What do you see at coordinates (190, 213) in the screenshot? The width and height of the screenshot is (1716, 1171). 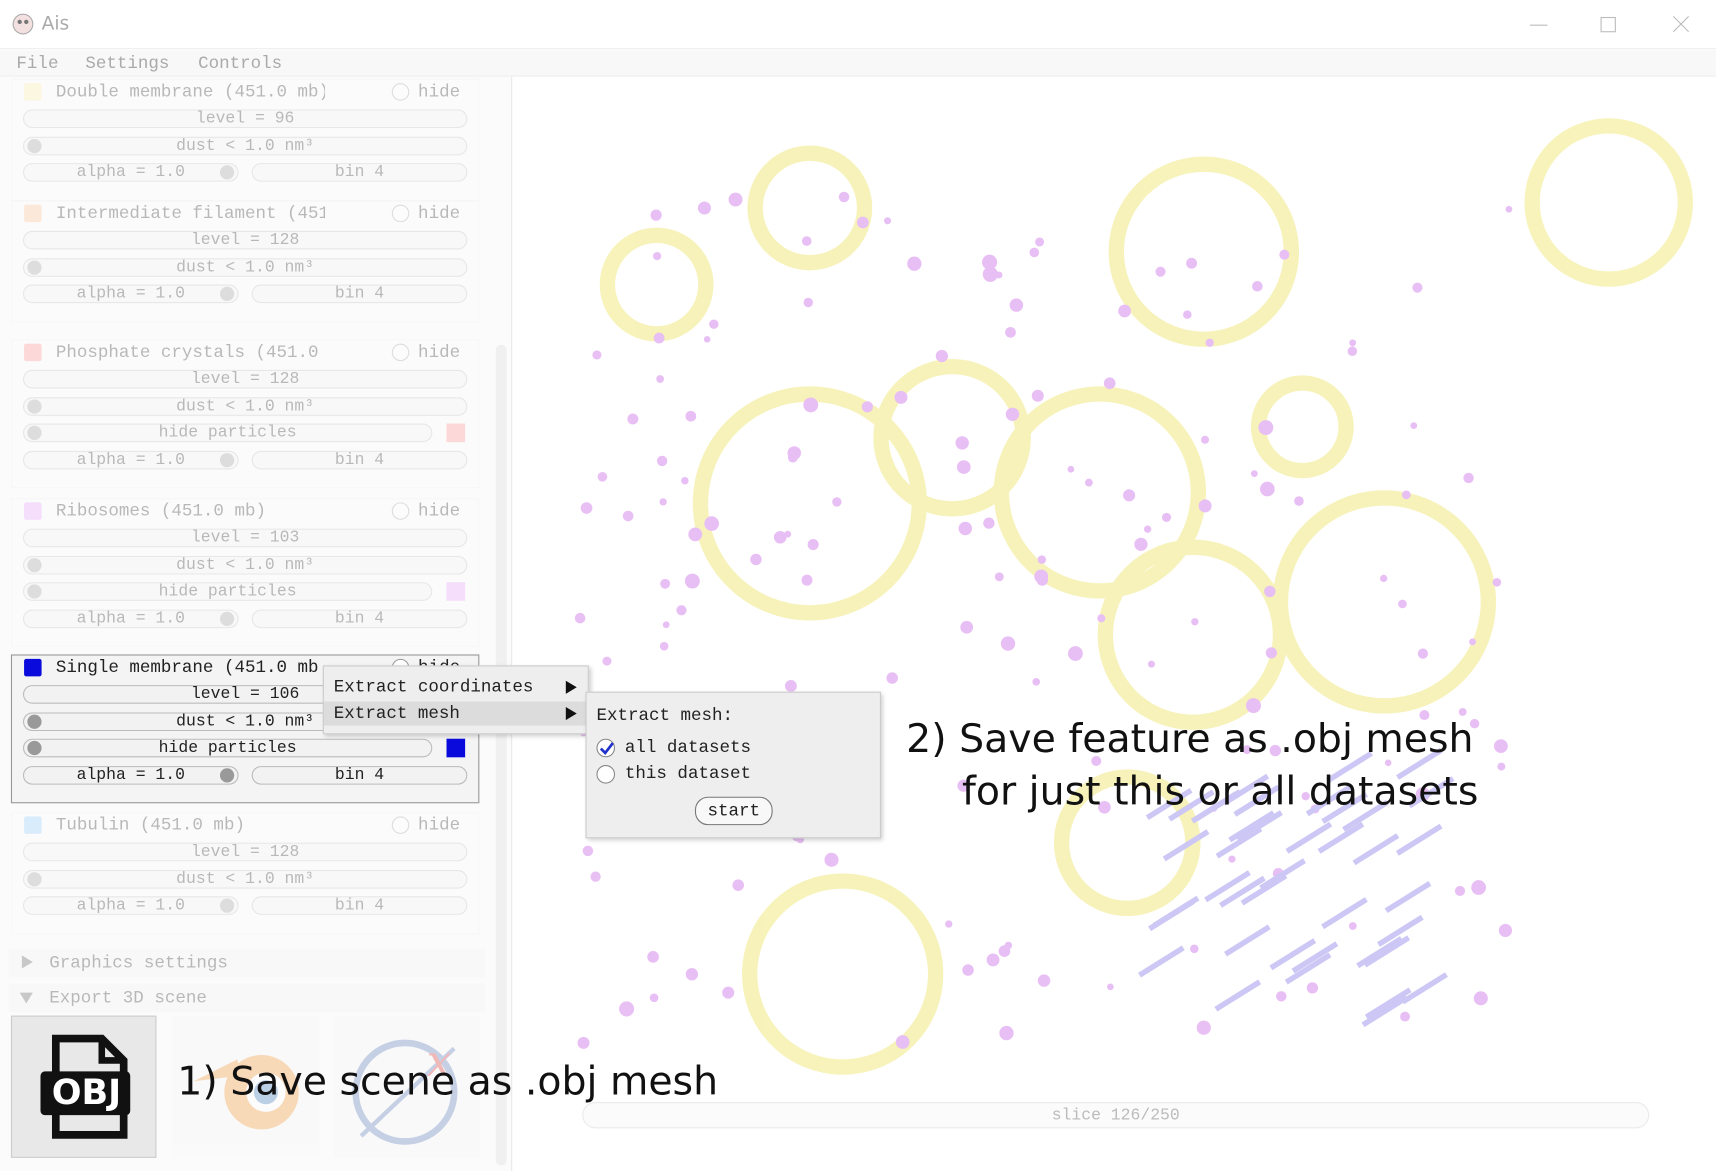 I see `feature-name: Intermediate filament (451.0 mb` at bounding box center [190, 213].